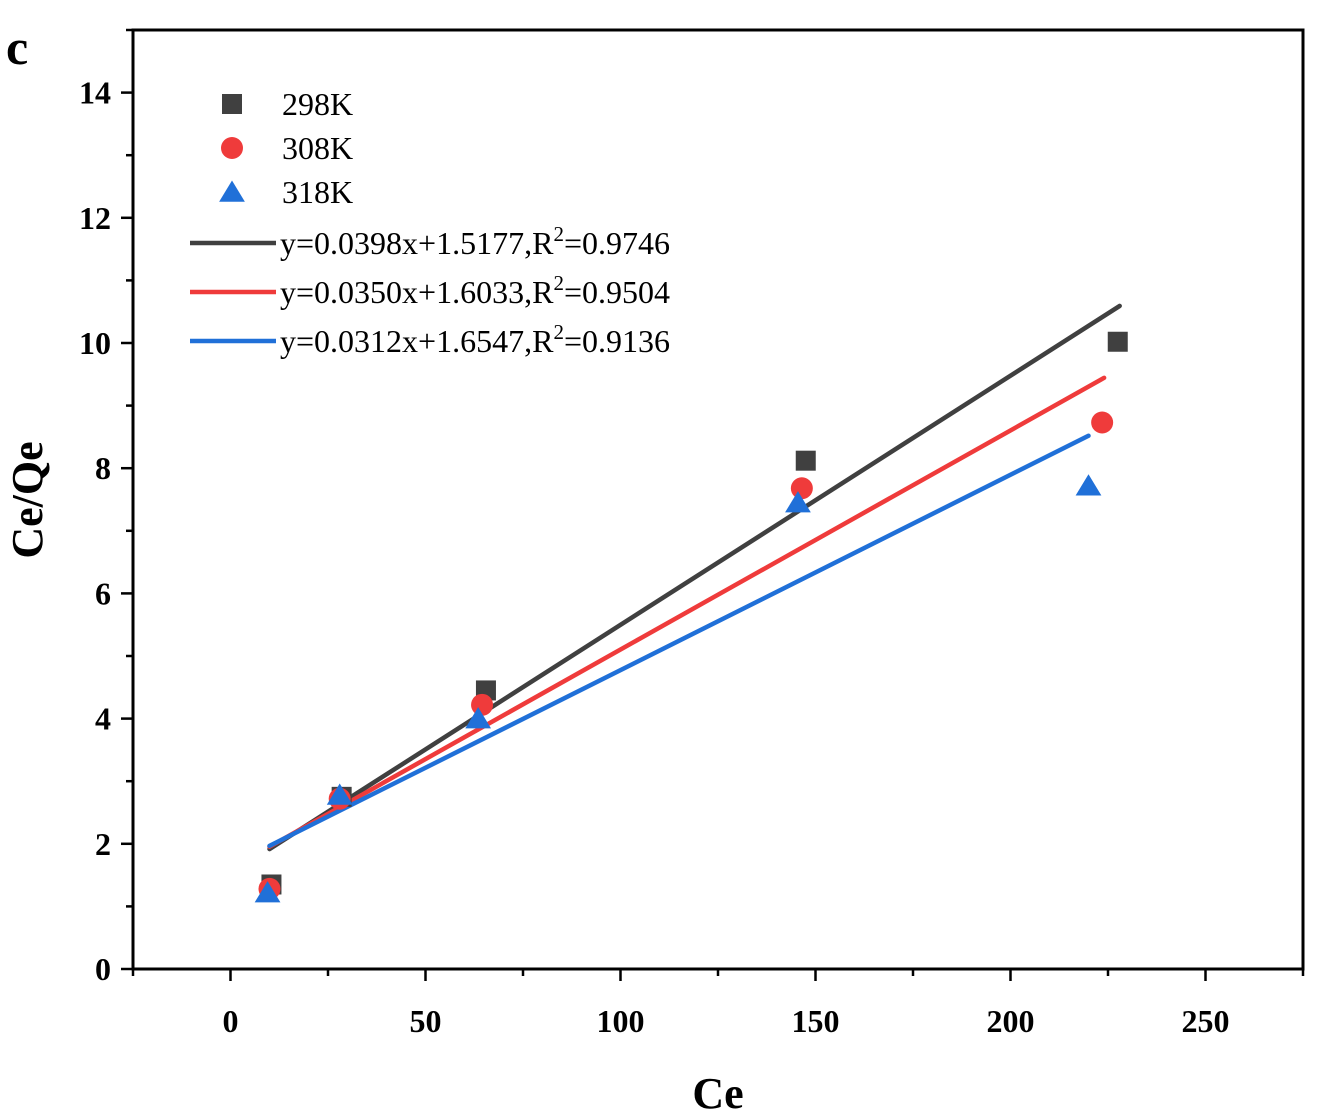 The height and width of the screenshot is (1117, 1329). I want to click on legend-label: 308K, so click(317, 148).